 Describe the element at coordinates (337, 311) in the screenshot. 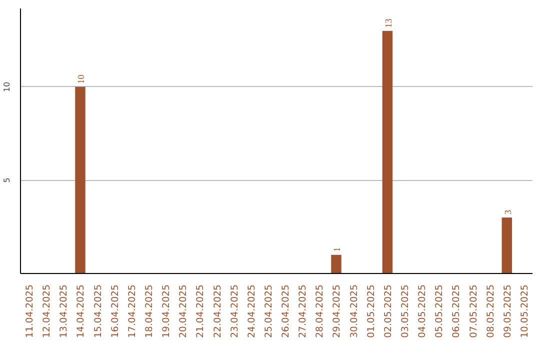

I see `x-tick-label: 29.04.2025` at that location.